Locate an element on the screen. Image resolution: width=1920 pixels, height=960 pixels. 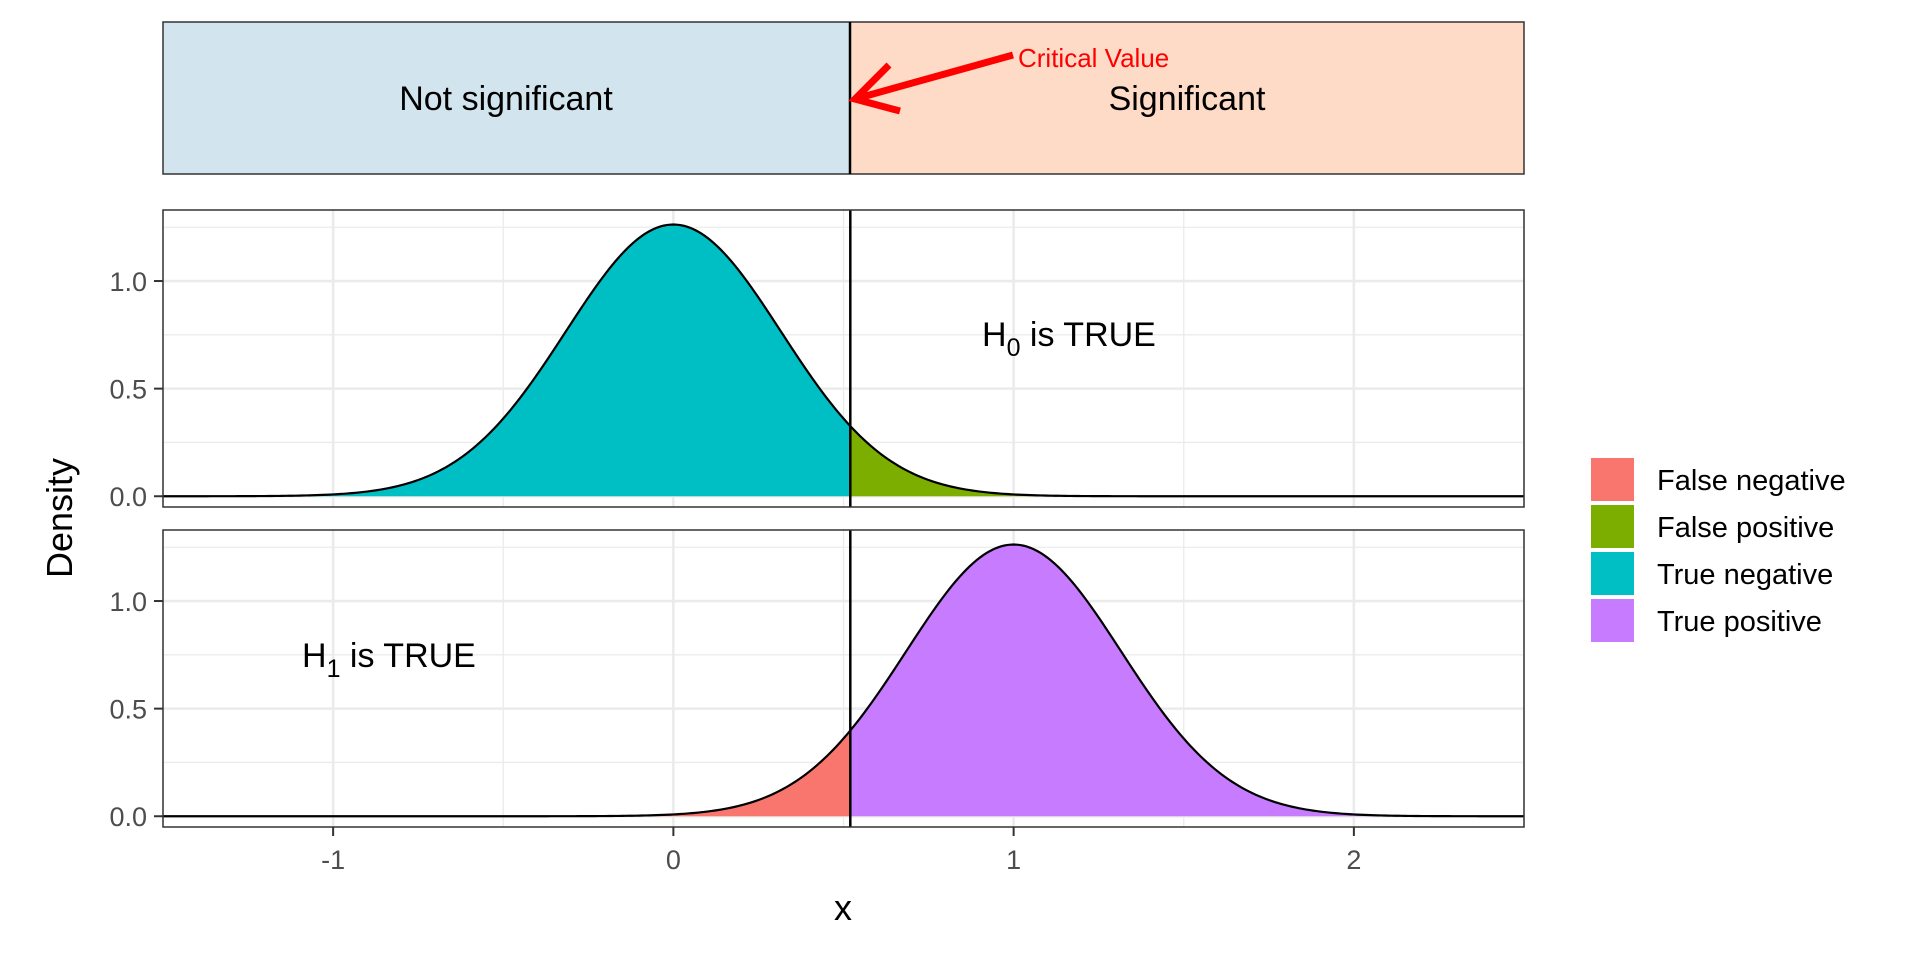
h1-label: H1 is TRUE is located at coordinates (389, 660).